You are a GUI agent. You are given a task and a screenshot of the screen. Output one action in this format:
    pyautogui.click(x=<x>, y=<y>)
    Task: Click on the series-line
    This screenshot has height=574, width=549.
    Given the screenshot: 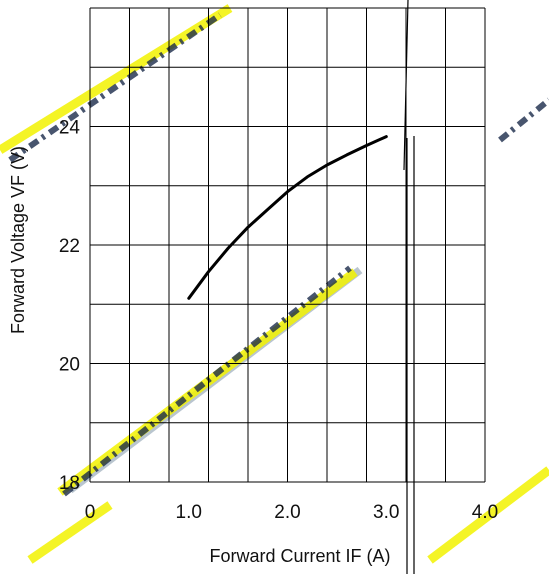 What is the action you would take?
    pyautogui.click(x=287, y=217)
    